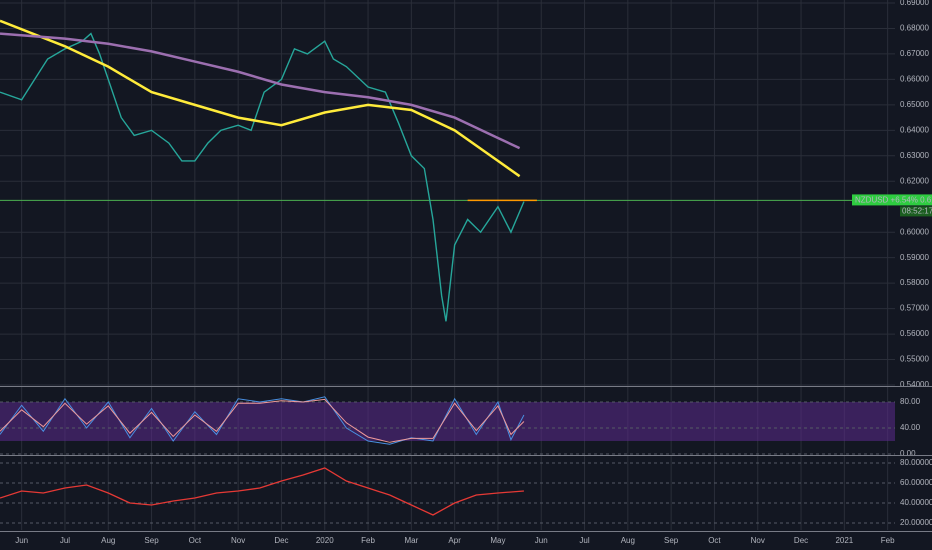  What do you see at coordinates (914, 333) in the screenshot?
I see `y-tick-label: 0.56000` at bounding box center [914, 333].